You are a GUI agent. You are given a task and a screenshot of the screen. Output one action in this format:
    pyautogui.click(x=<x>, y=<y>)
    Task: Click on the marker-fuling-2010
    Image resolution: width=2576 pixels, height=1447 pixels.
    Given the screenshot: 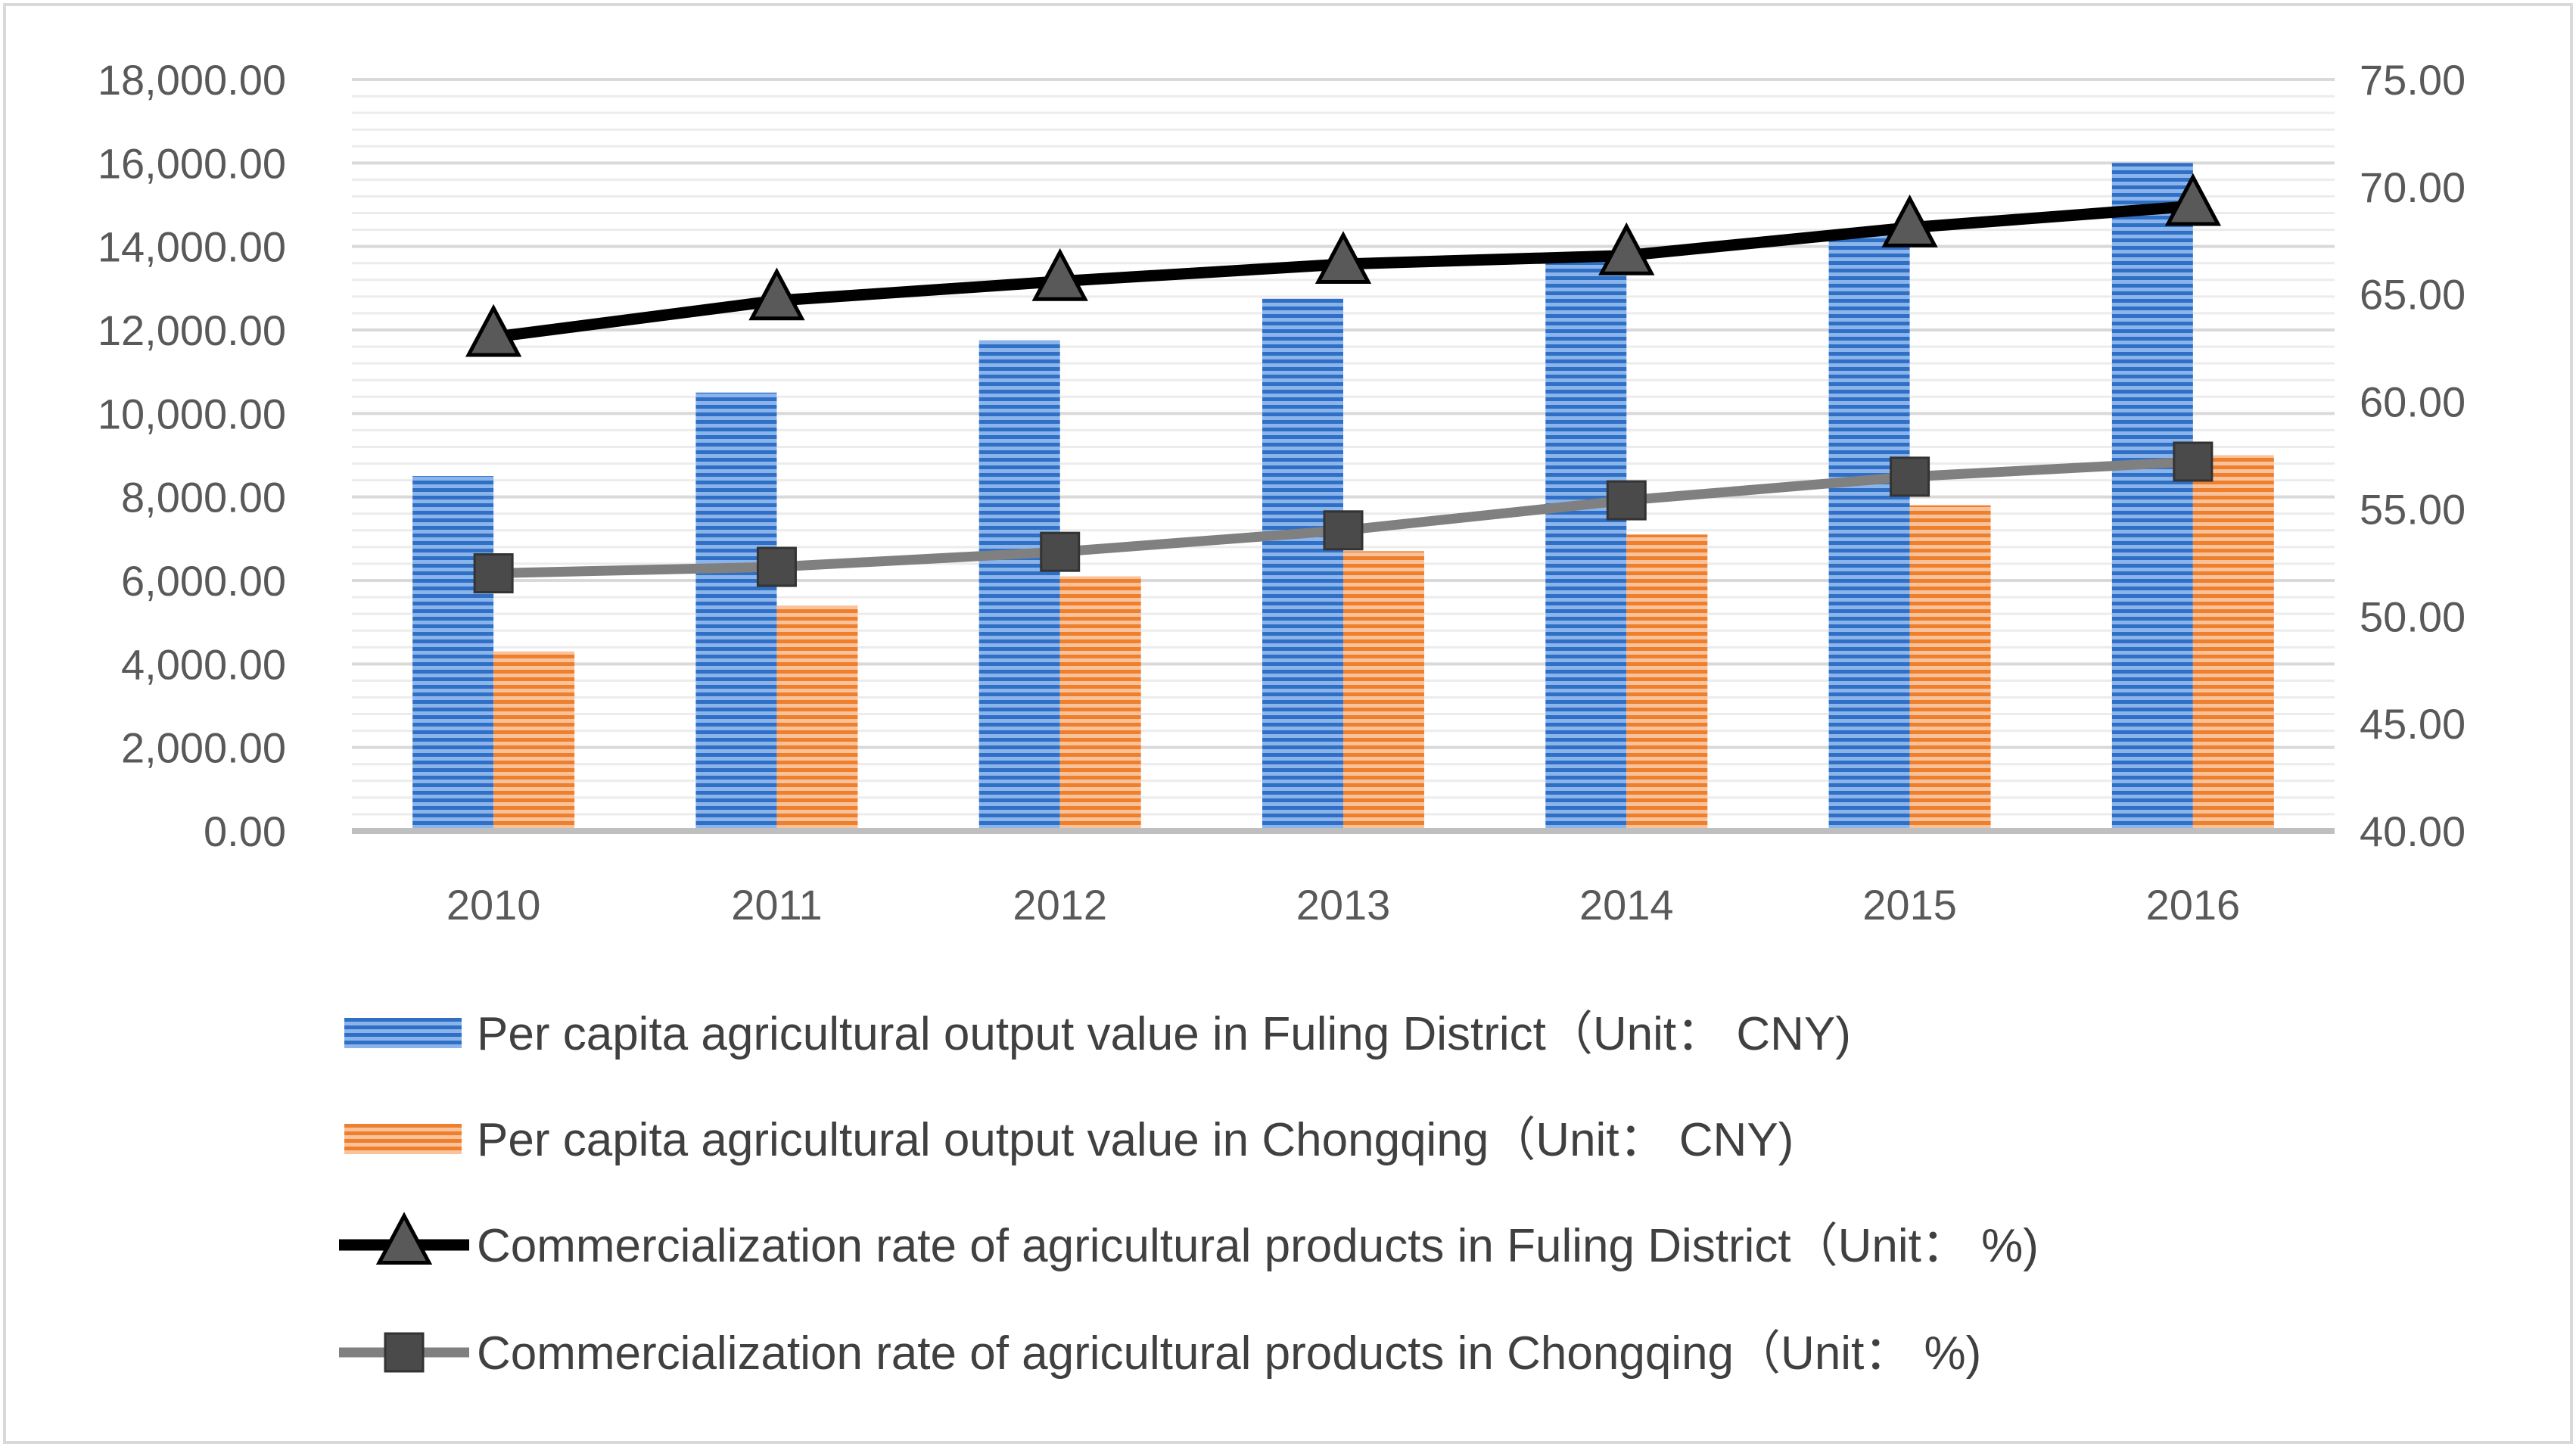 What is the action you would take?
    pyautogui.click(x=493, y=330)
    